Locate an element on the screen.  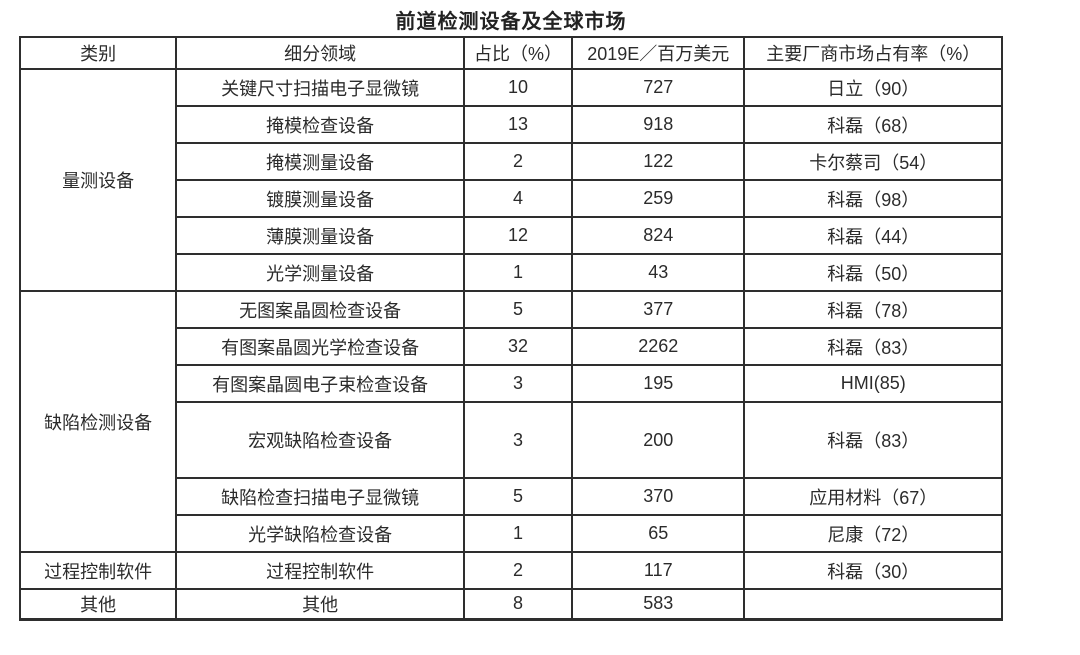
table-row: 宏观缺陷检查设备 3 200 科磊（83） is located at coordinates (511, 440).